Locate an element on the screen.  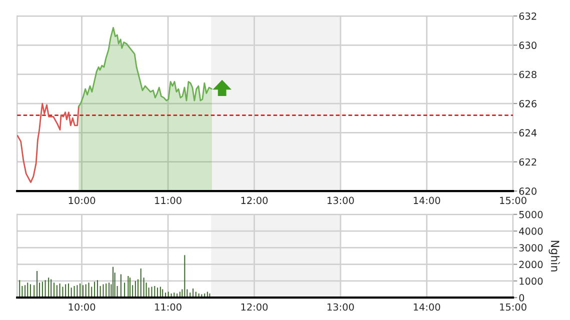
y-tick-label: 2000 is located at coordinates (531, 264).